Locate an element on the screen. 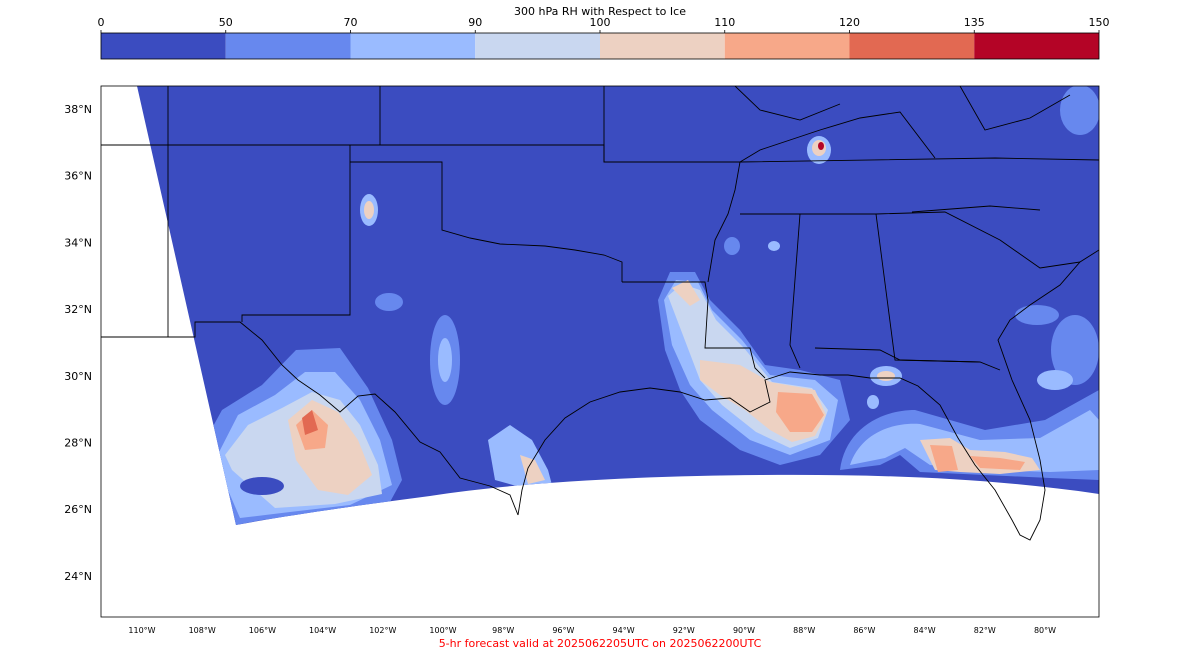  colorbar-tick-label: 150 is located at coordinates (1099, 22).